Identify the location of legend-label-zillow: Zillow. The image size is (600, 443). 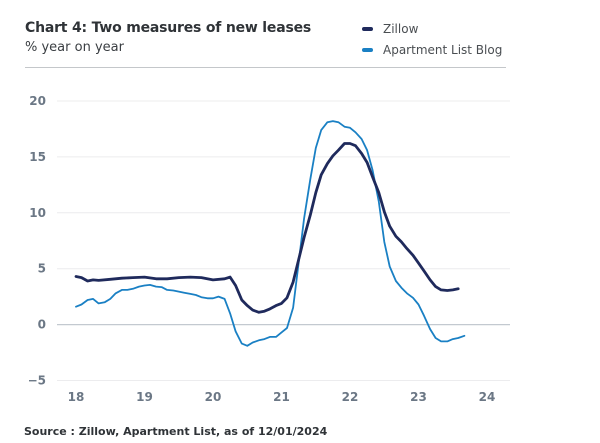
(401, 28).